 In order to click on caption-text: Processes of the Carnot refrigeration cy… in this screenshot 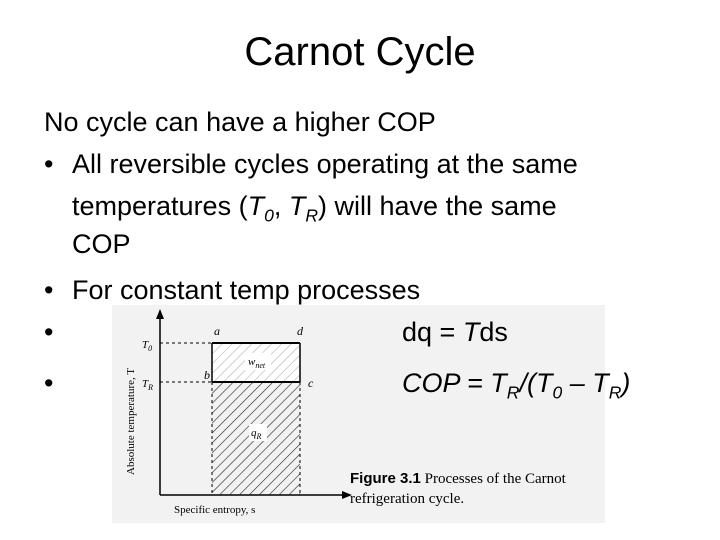, I will do `click(458, 489)`.